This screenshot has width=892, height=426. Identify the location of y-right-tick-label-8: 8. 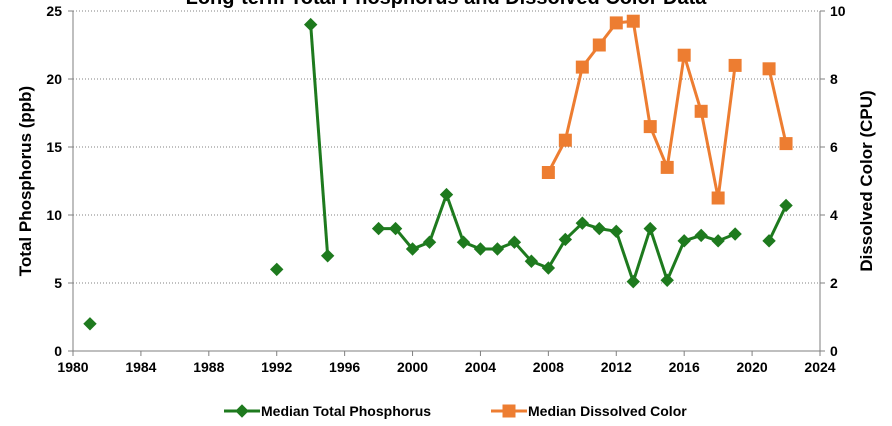
(834, 79).